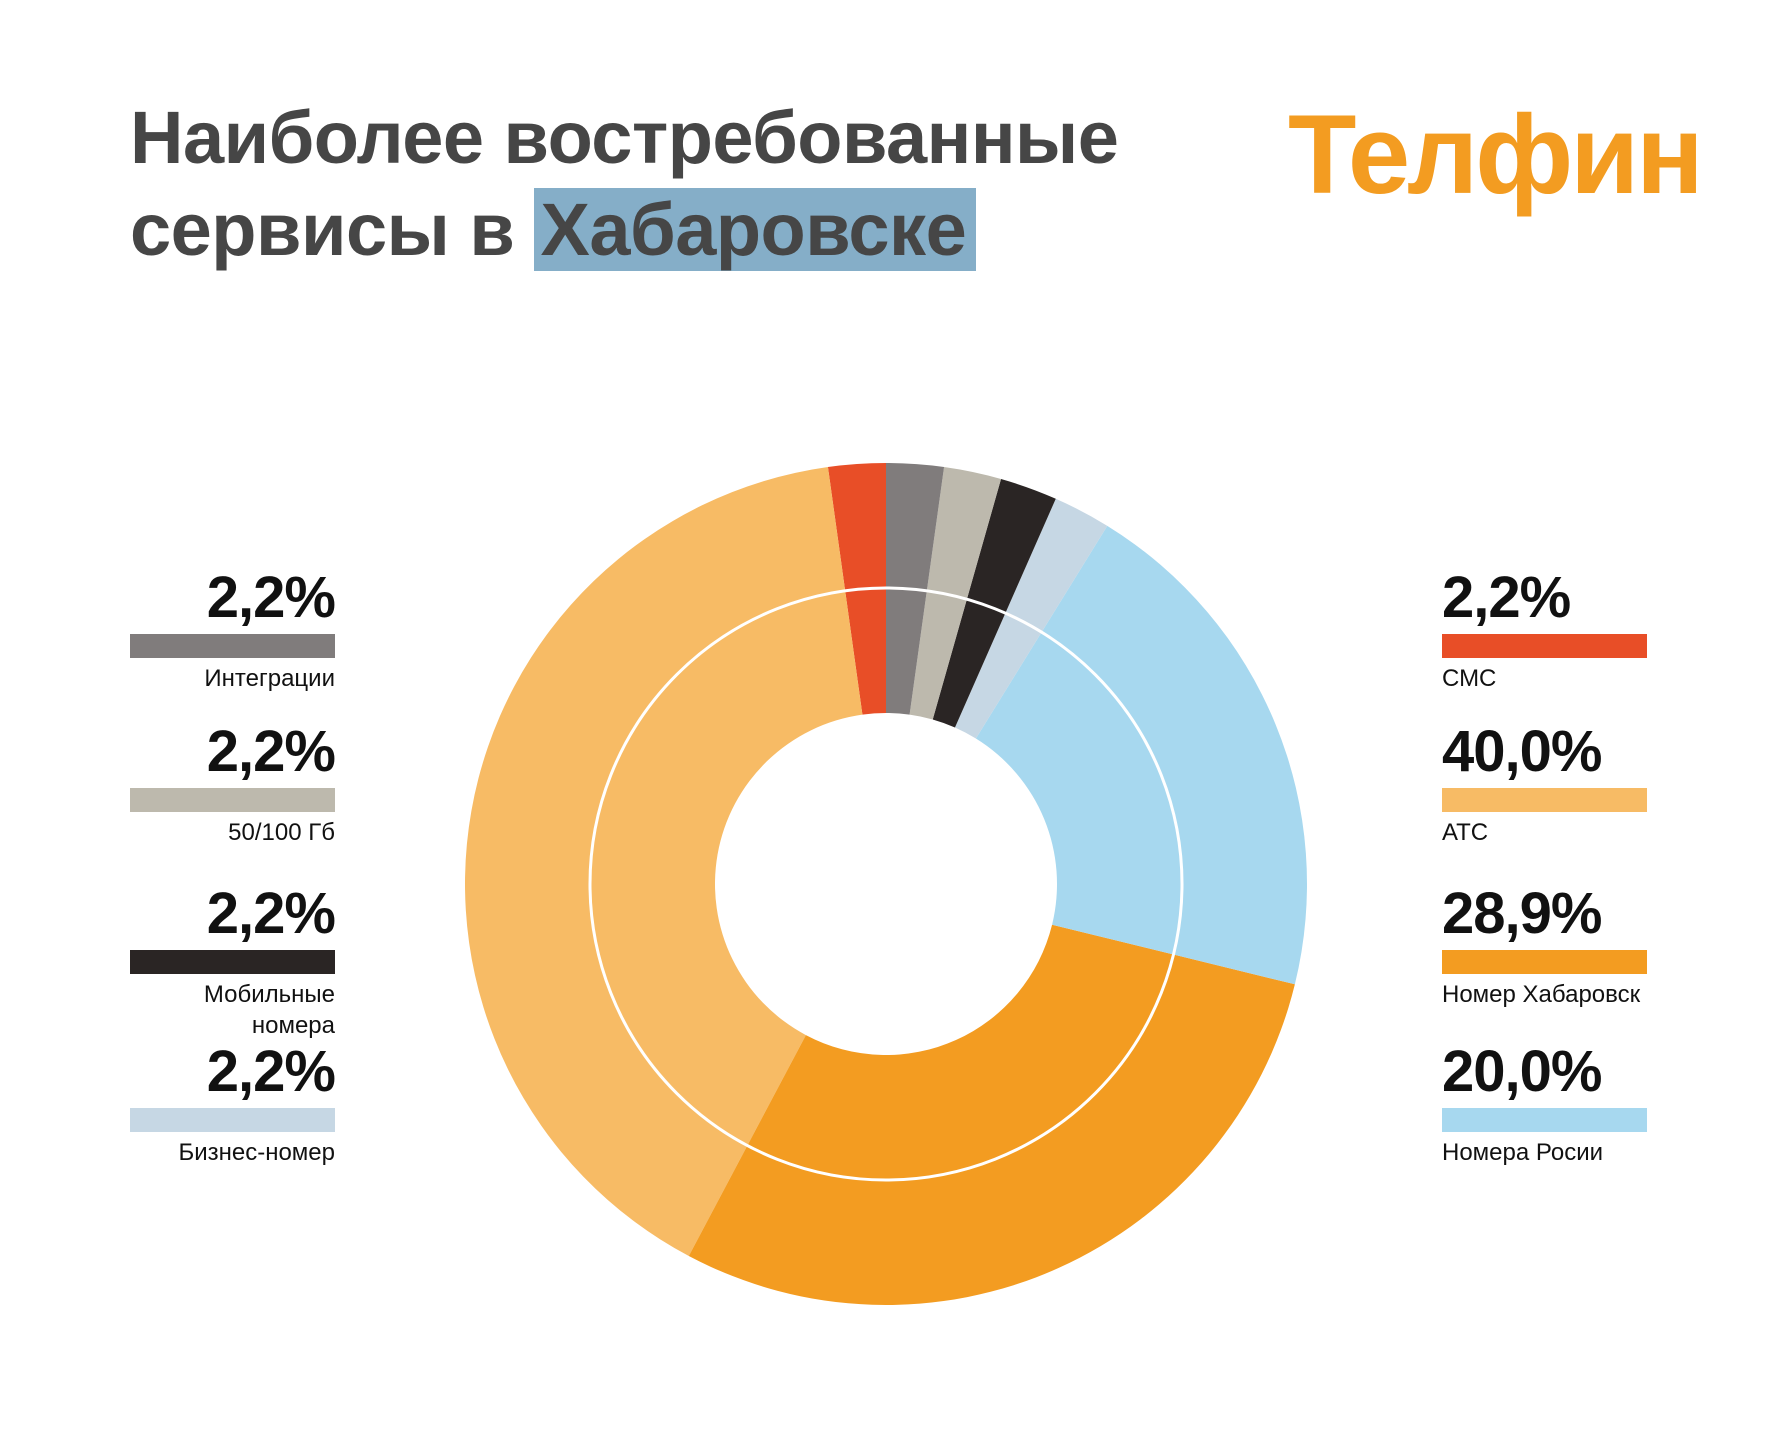  I want to click on legend-value-sms: 2,2%, so click(1506, 597).